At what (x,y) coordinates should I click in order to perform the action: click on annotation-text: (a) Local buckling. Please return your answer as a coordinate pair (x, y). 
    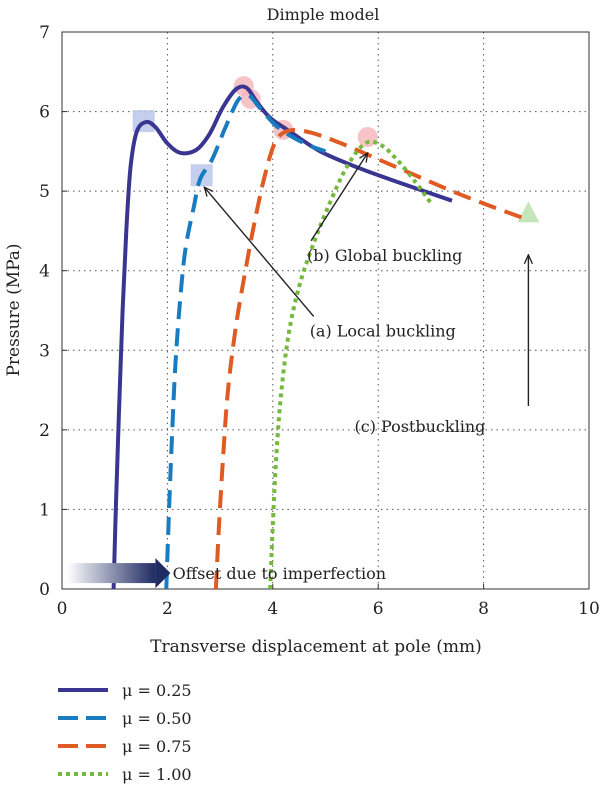
    Looking at the image, I should click on (383, 330).